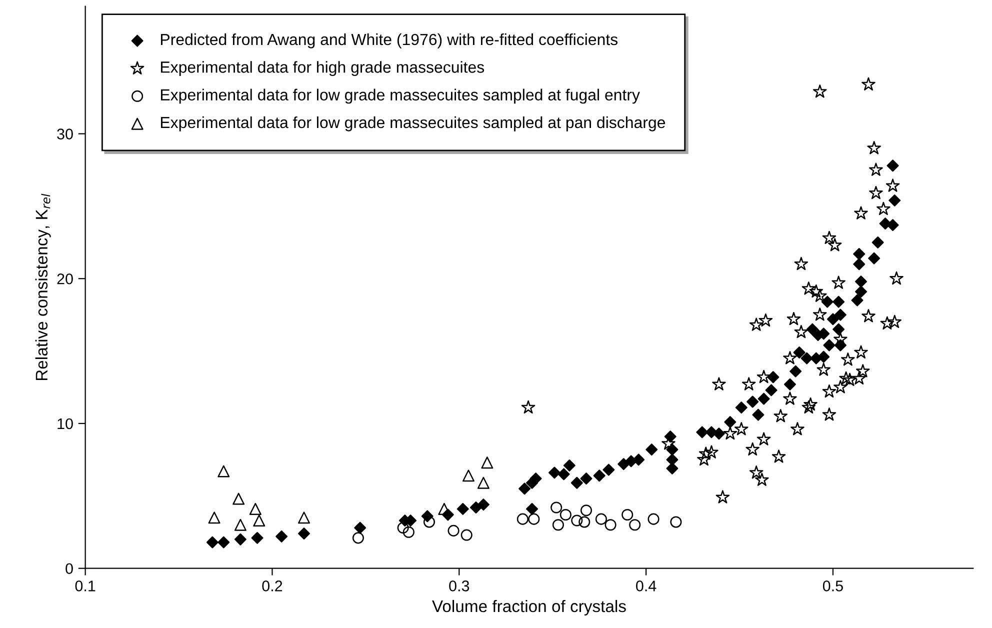 The height and width of the screenshot is (628, 992). Describe the element at coordinates (832, 586) in the screenshot. I see `x-tick-label: 0.5` at that location.